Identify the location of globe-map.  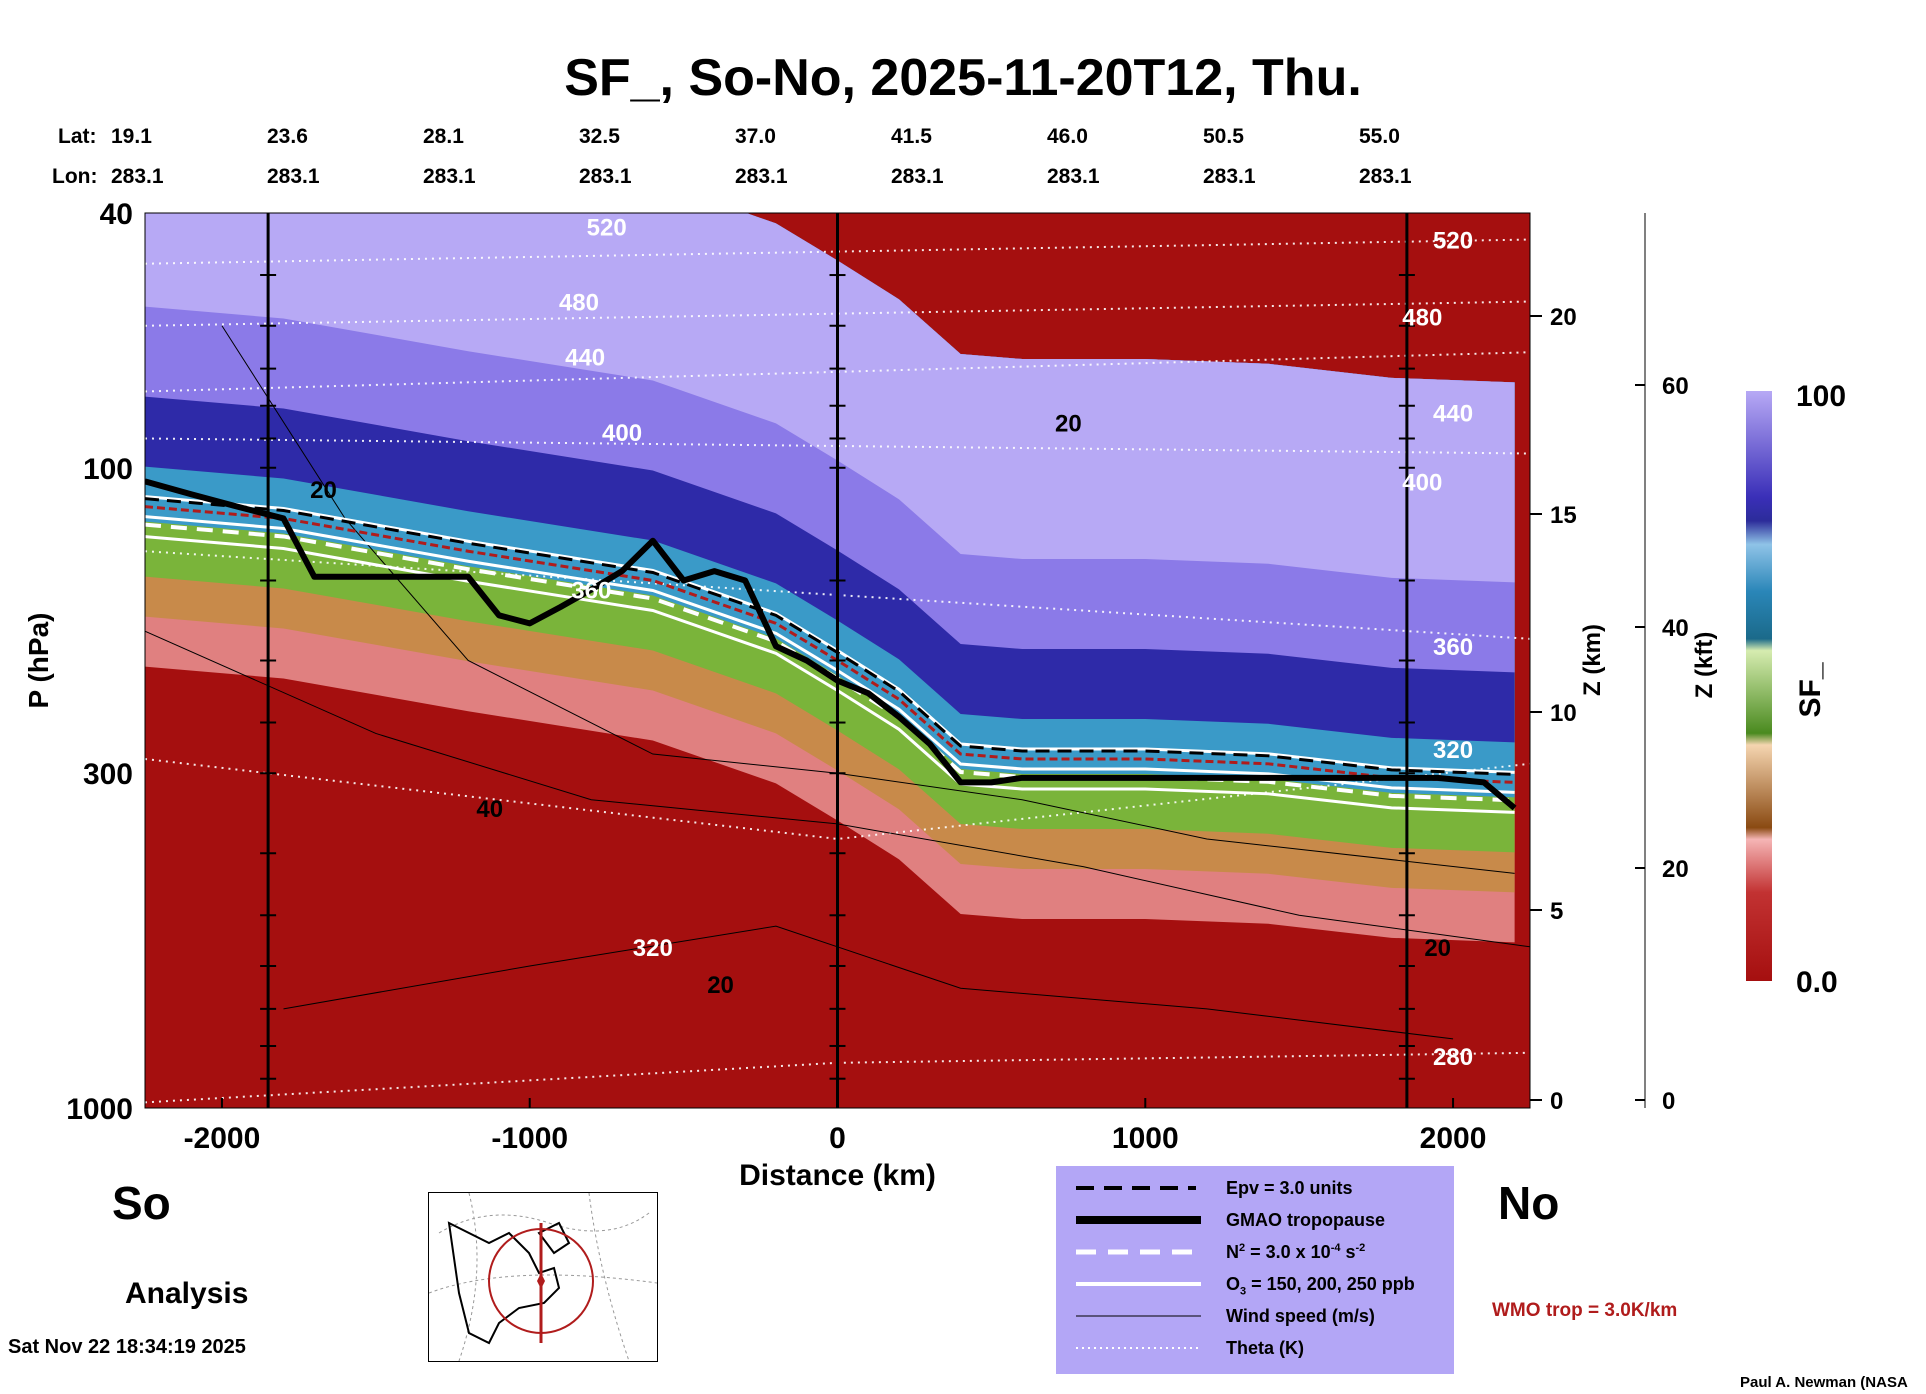
(543, 1277).